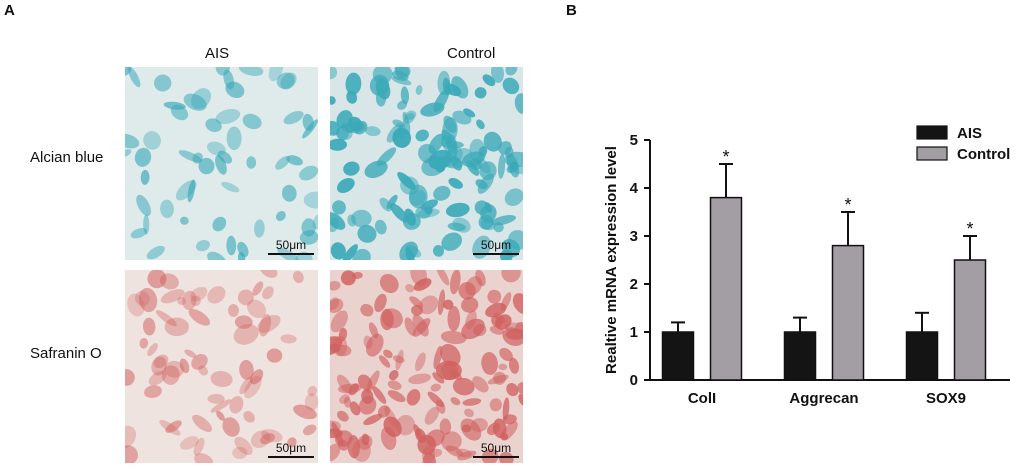  Describe the element at coordinates (571, 10) in the screenshot. I see `panel-b-letter: B` at that location.